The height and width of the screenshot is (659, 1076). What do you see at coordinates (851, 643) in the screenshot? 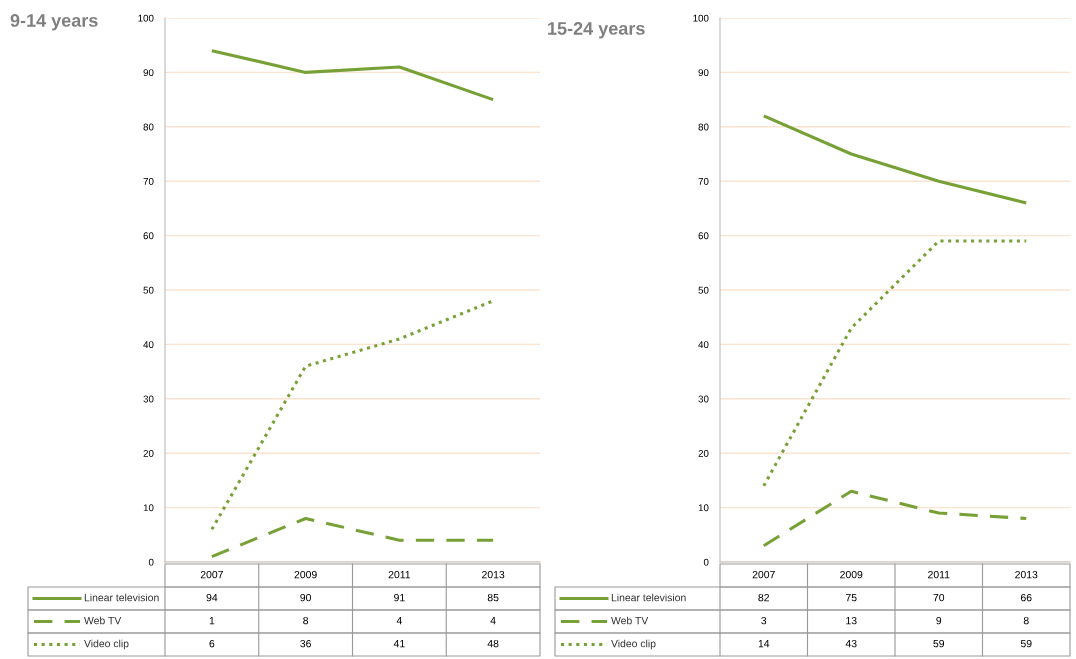
I see `data-label: 43` at bounding box center [851, 643].